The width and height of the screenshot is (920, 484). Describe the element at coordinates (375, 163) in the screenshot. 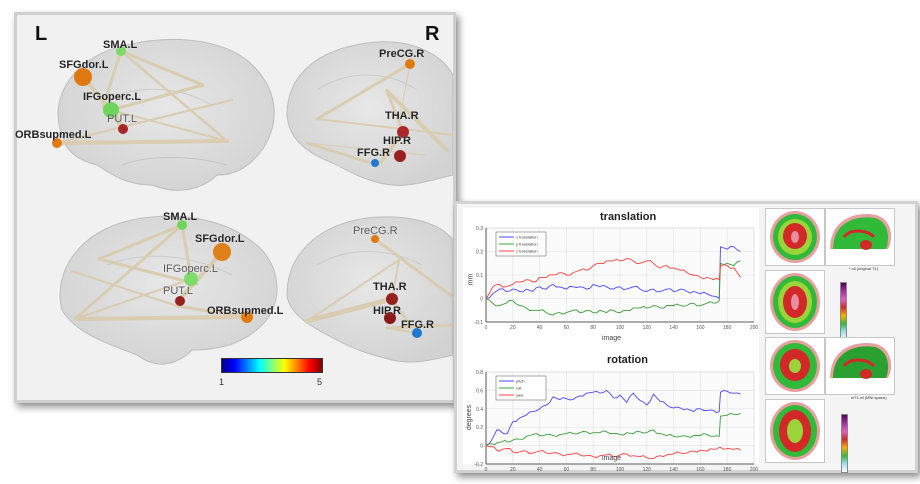

I see `node-ffg-r` at that location.